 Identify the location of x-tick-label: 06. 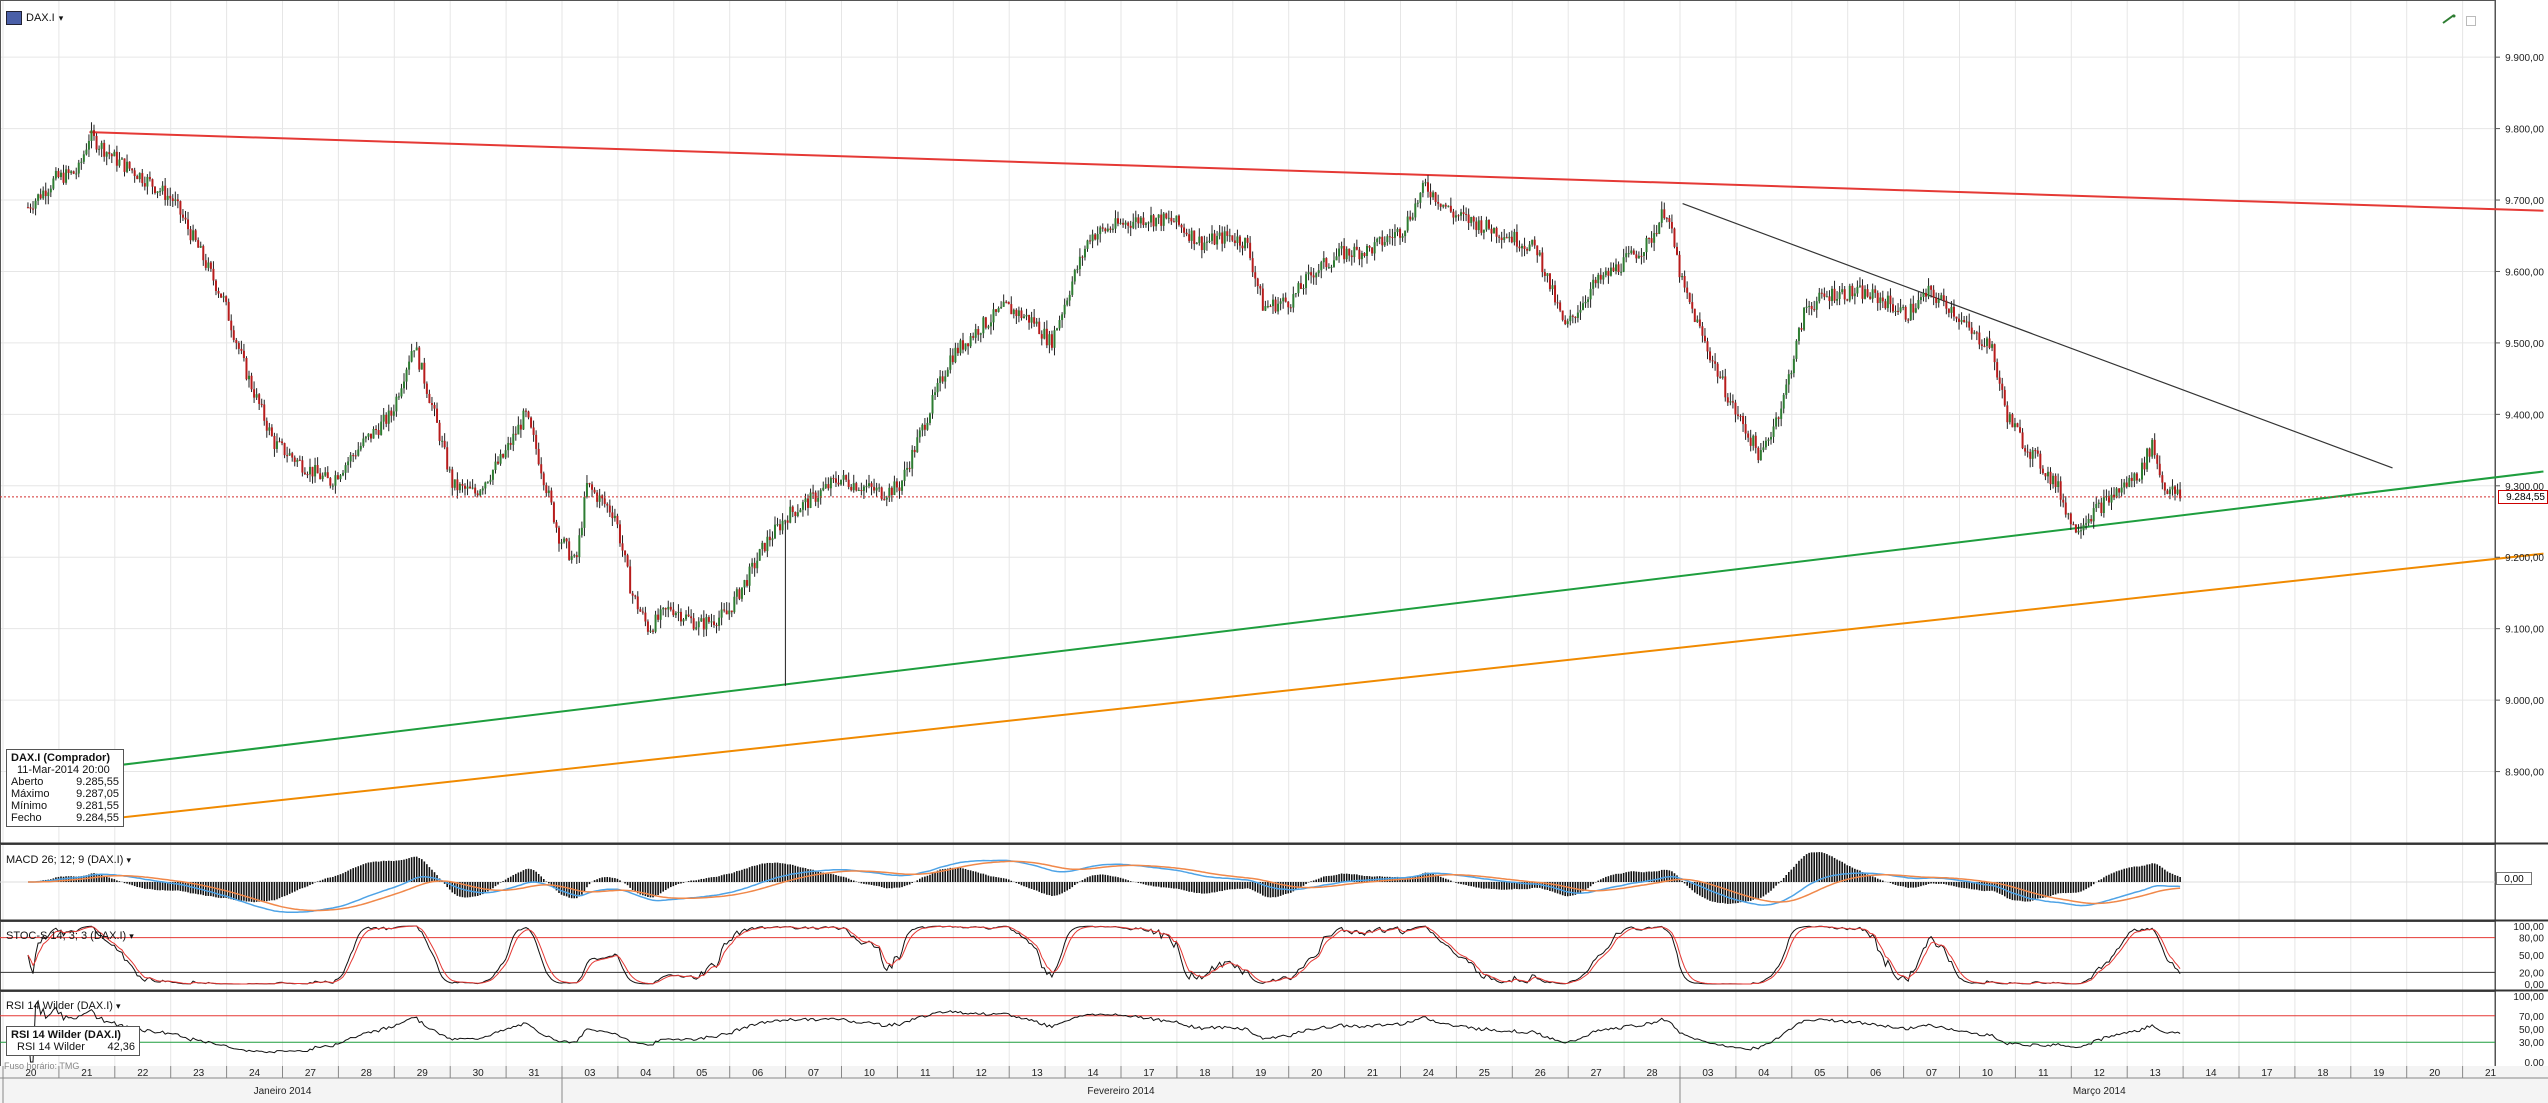
(1876, 1073).